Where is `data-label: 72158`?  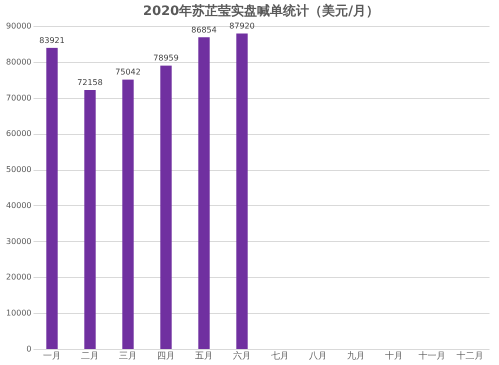 data-label: 72158 is located at coordinates (90, 83).